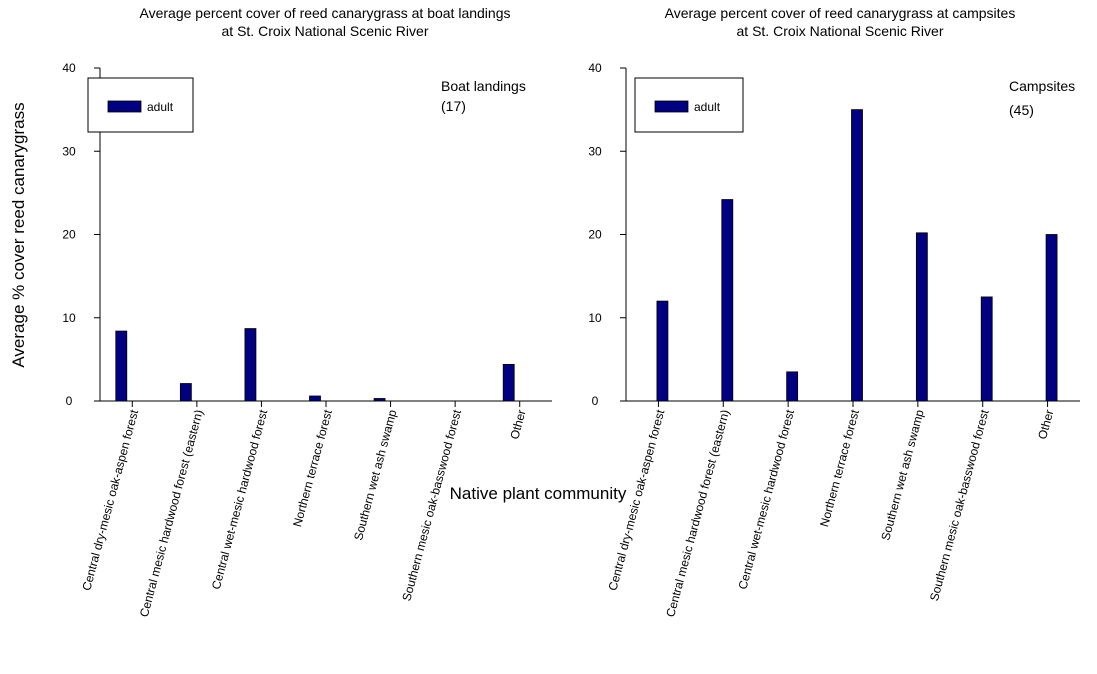 This screenshot has height=674, width=1097. Describe the element at coordinates (18, 234) in the screenshot. I see `shared-y-axis-label: Average % cover reed canarygrass` at that location.